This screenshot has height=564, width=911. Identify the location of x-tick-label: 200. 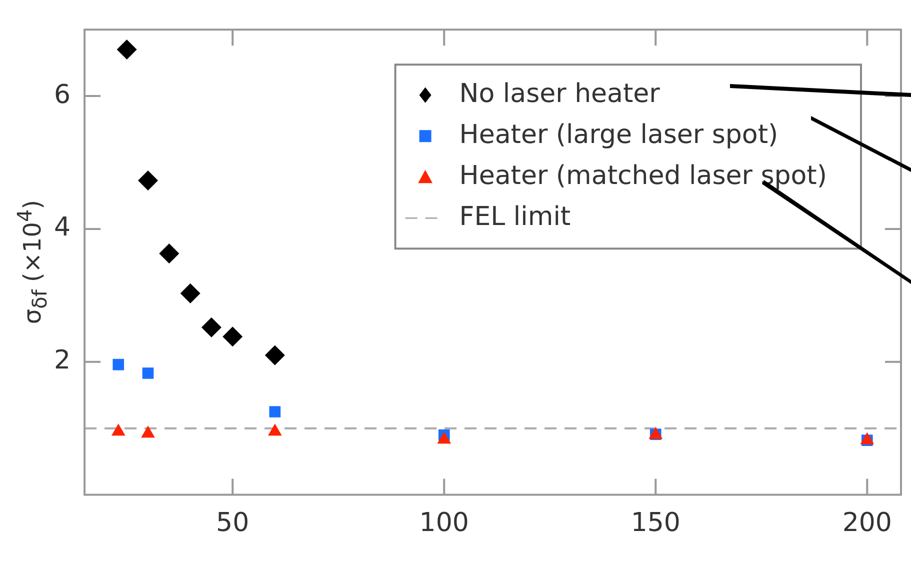
(867, 523).